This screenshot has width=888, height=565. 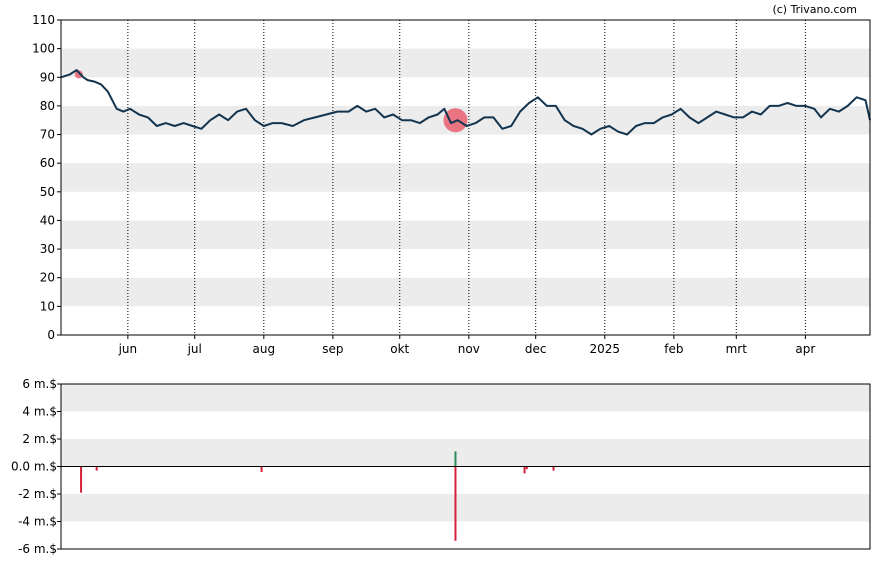 What do you see at coordinates (469, 349) in the screenshot?
I see `price-x-tick-label: nov` at bounding box center [469, 349].